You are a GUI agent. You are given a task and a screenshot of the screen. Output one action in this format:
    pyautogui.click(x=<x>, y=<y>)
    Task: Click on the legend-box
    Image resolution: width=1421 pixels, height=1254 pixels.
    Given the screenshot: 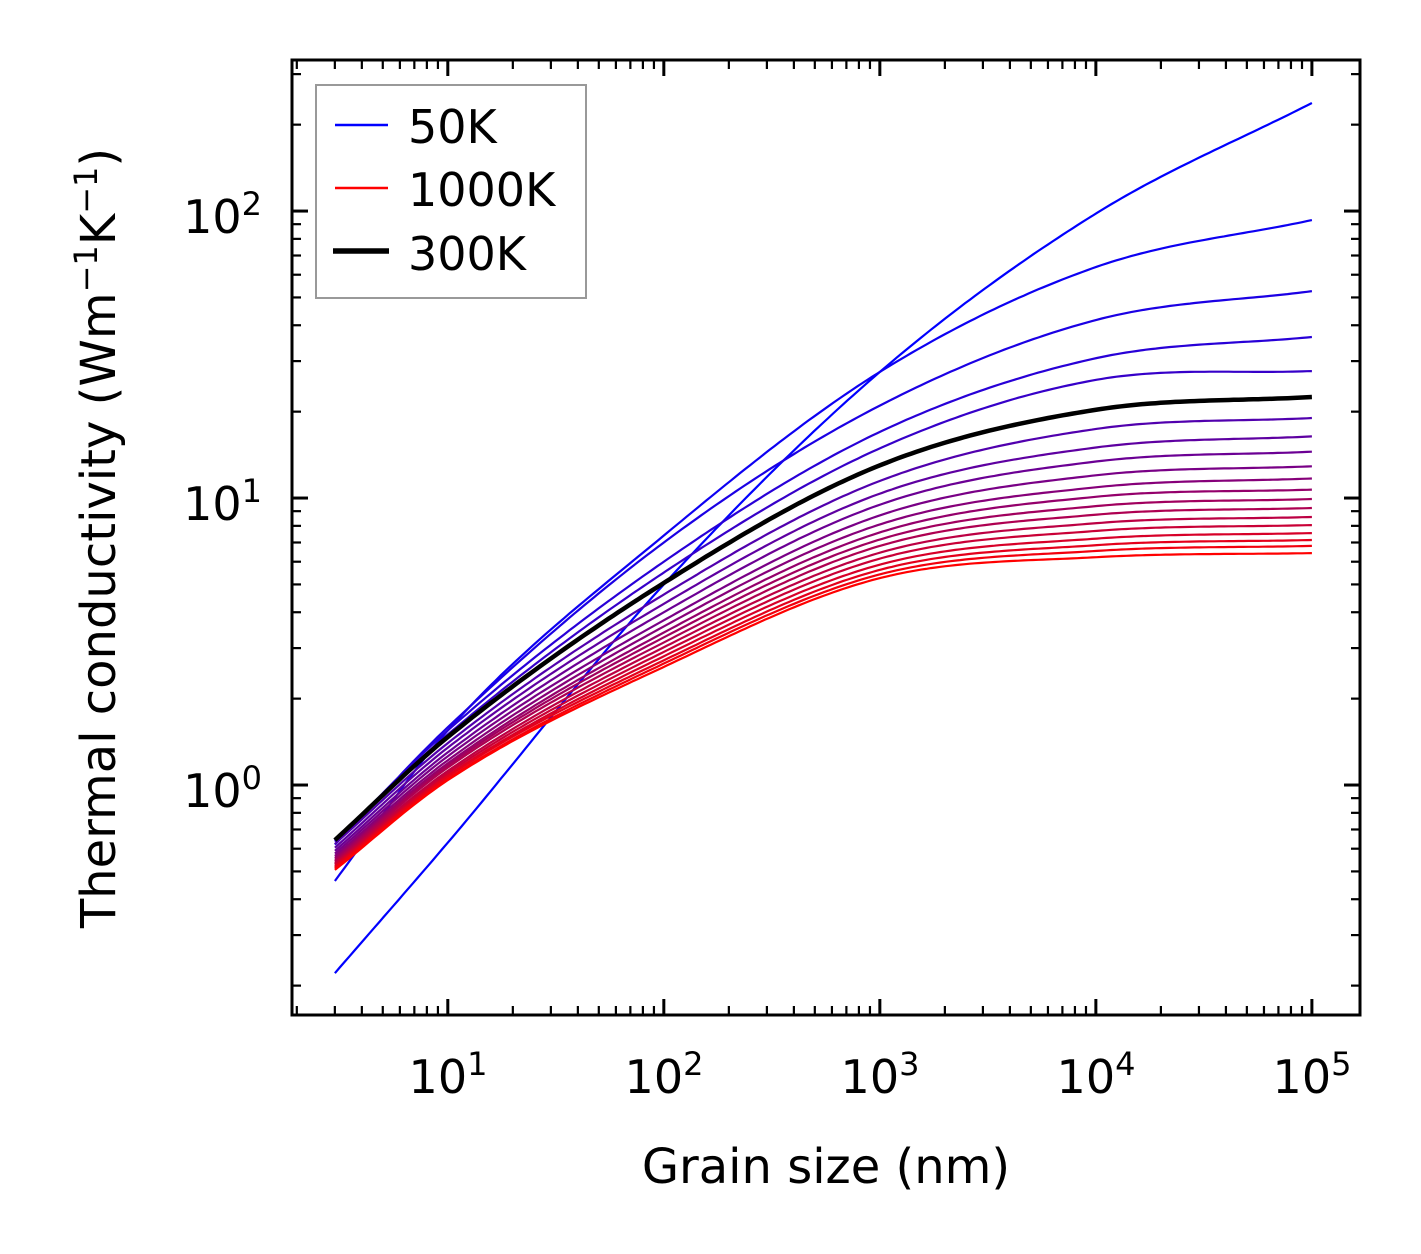 What is the action you would take?
    pyautogui.click(x=451, y=191)
    